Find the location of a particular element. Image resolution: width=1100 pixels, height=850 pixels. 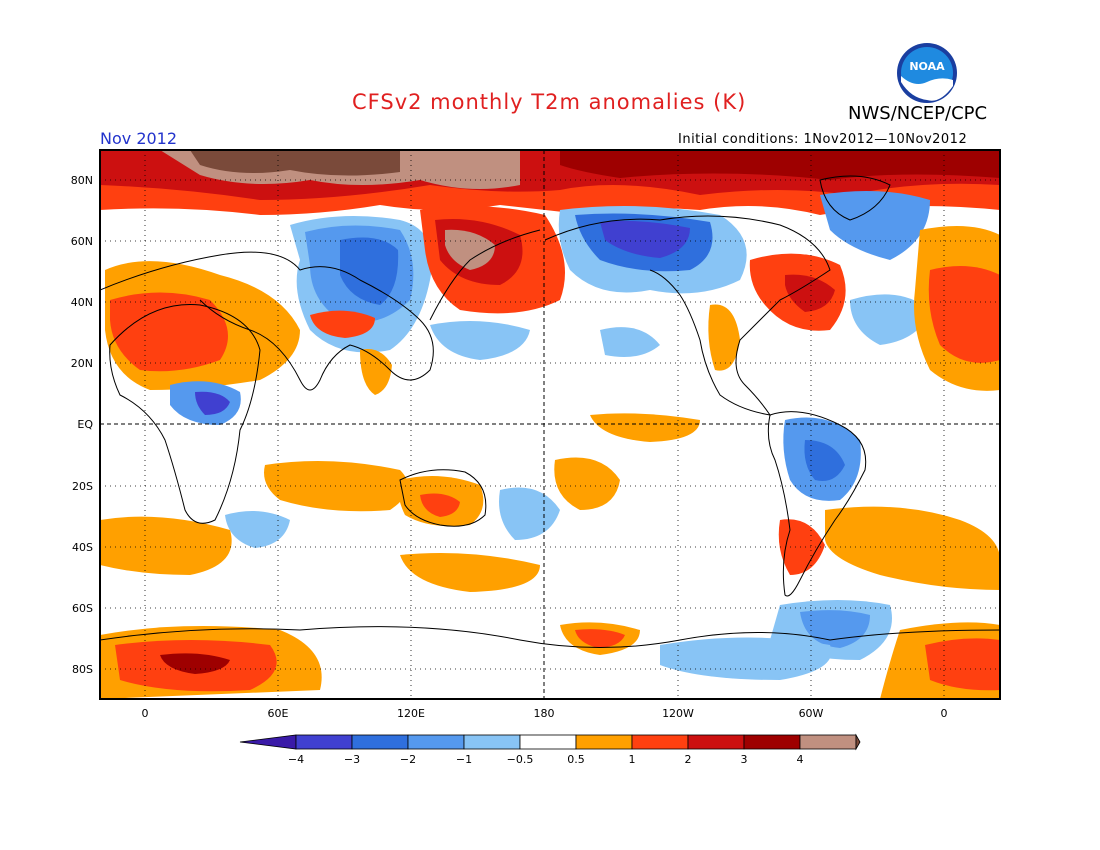

north-atlantic-cool is located at coordinates (875, 225).